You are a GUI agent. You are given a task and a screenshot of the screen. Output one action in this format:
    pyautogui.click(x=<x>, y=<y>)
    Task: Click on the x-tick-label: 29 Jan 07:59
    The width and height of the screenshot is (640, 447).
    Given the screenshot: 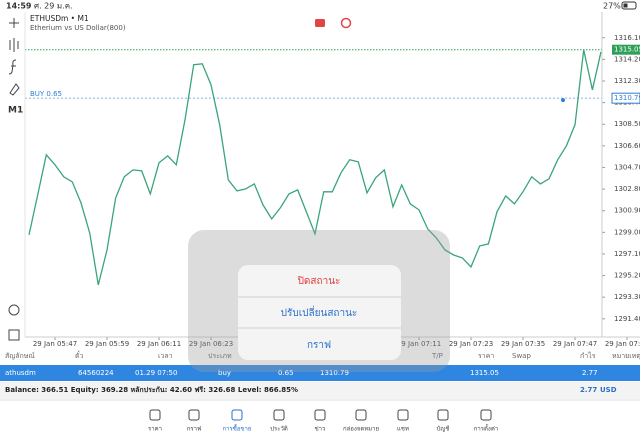 What is the action you would take?
    pyautogui.click(x=622, y=344)
    